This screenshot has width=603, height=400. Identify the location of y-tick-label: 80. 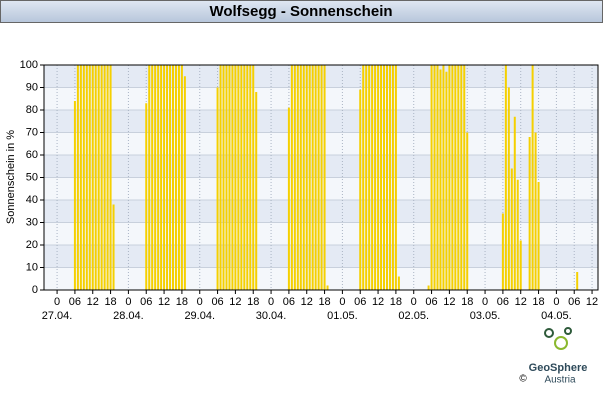
(32, 110).